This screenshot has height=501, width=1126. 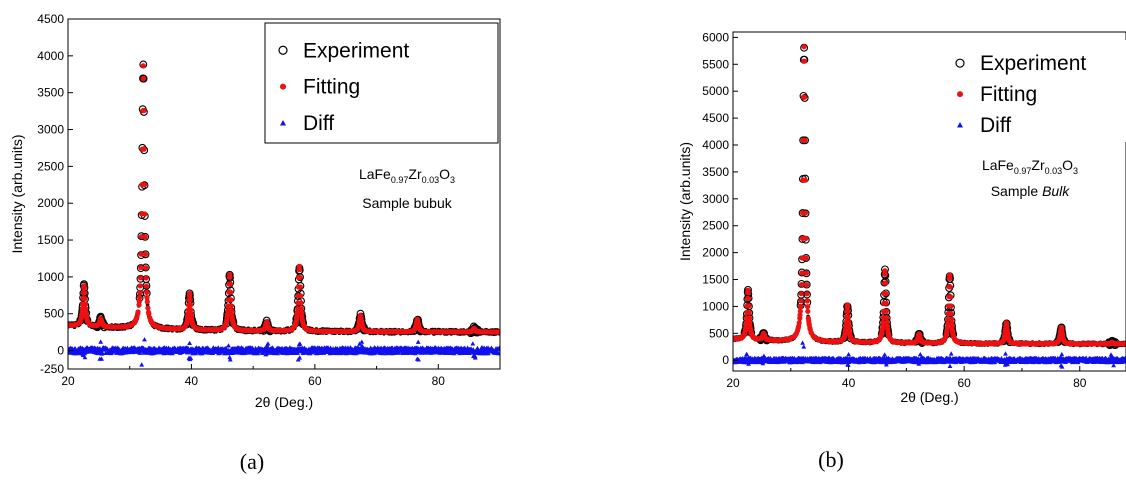 What do you see at coordinates (192, 381) in the screenshot?
I see `x-tick-label: 40` at bounding box center [192, 381].